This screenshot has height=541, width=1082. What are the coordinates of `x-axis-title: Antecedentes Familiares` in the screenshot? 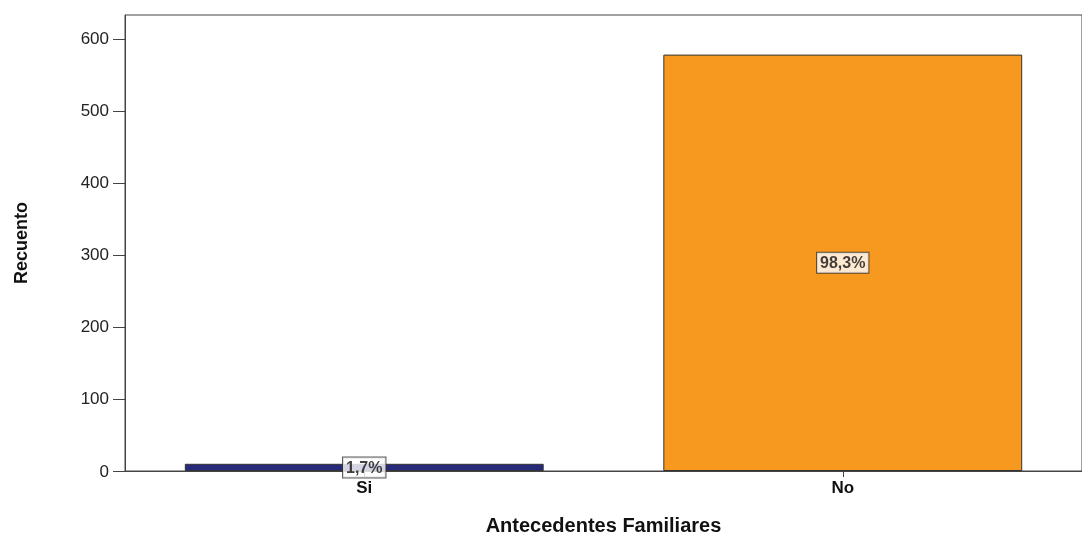 It's located at (603, 525).